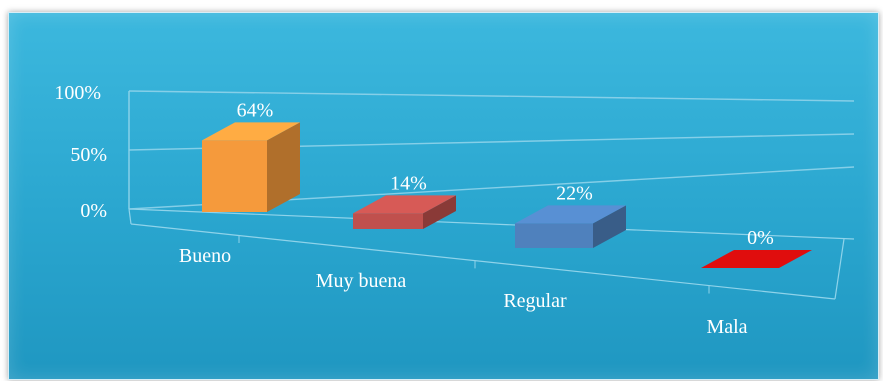  Describe the element at coordinates (130, 216) in the screenshot. I see `floor-left-edge` at that location.